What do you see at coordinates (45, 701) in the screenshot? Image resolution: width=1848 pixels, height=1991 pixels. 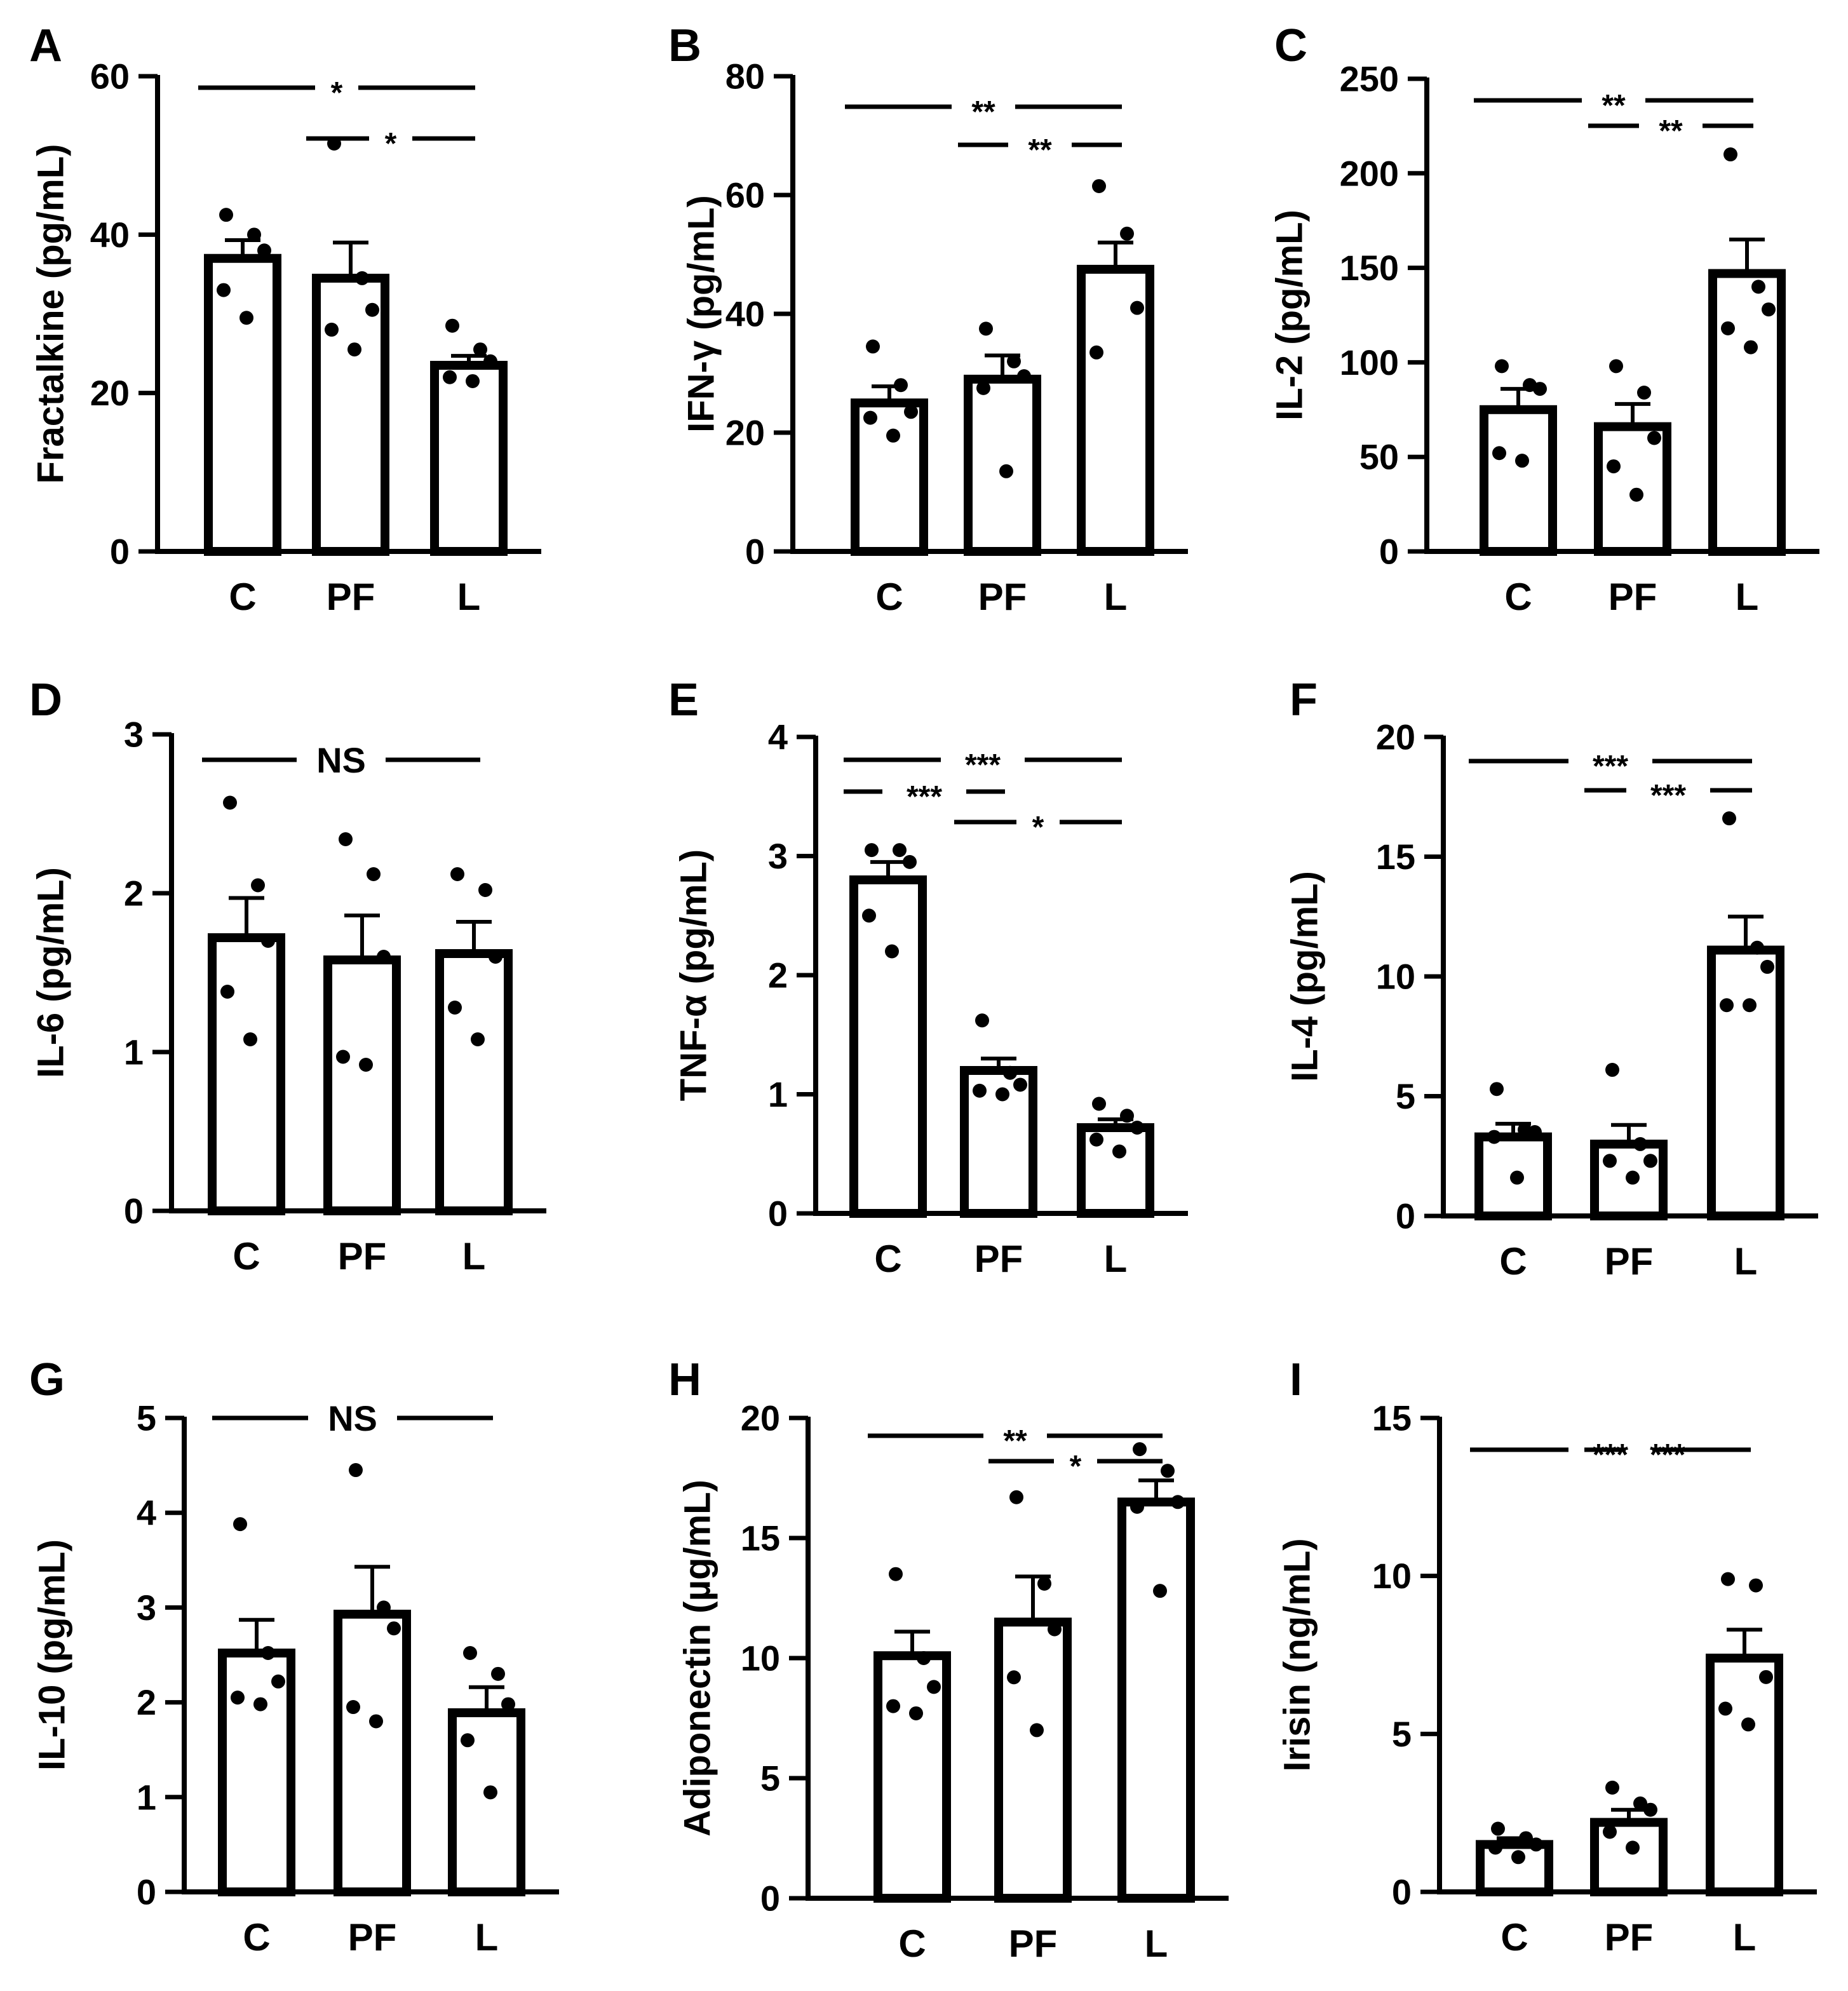 I see `panel-letter: D` at bounding box center [45, 701].